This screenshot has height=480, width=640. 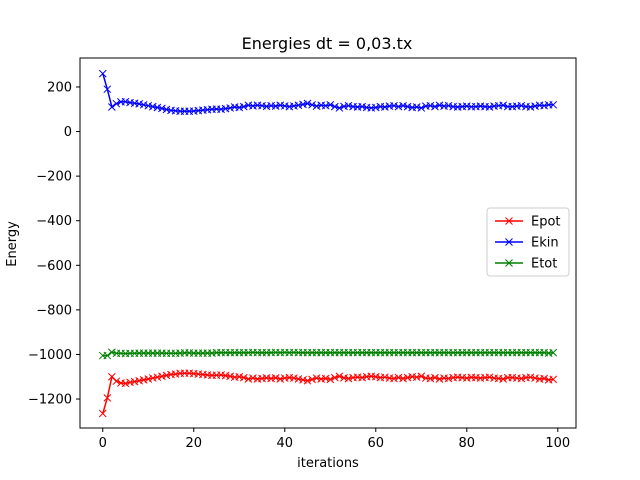 I want to click on y-tick-label: −1000, so click(x=50, y=355).